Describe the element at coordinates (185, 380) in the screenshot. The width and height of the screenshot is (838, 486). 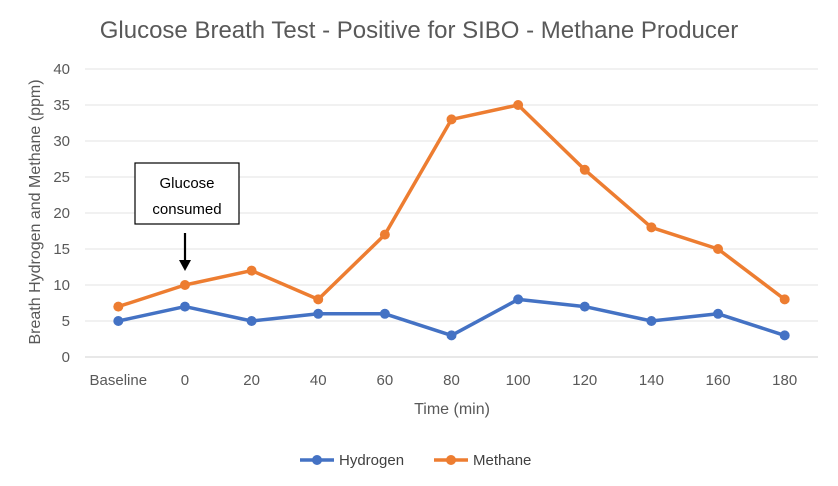
I see `x-tick-label: 0` at that location.